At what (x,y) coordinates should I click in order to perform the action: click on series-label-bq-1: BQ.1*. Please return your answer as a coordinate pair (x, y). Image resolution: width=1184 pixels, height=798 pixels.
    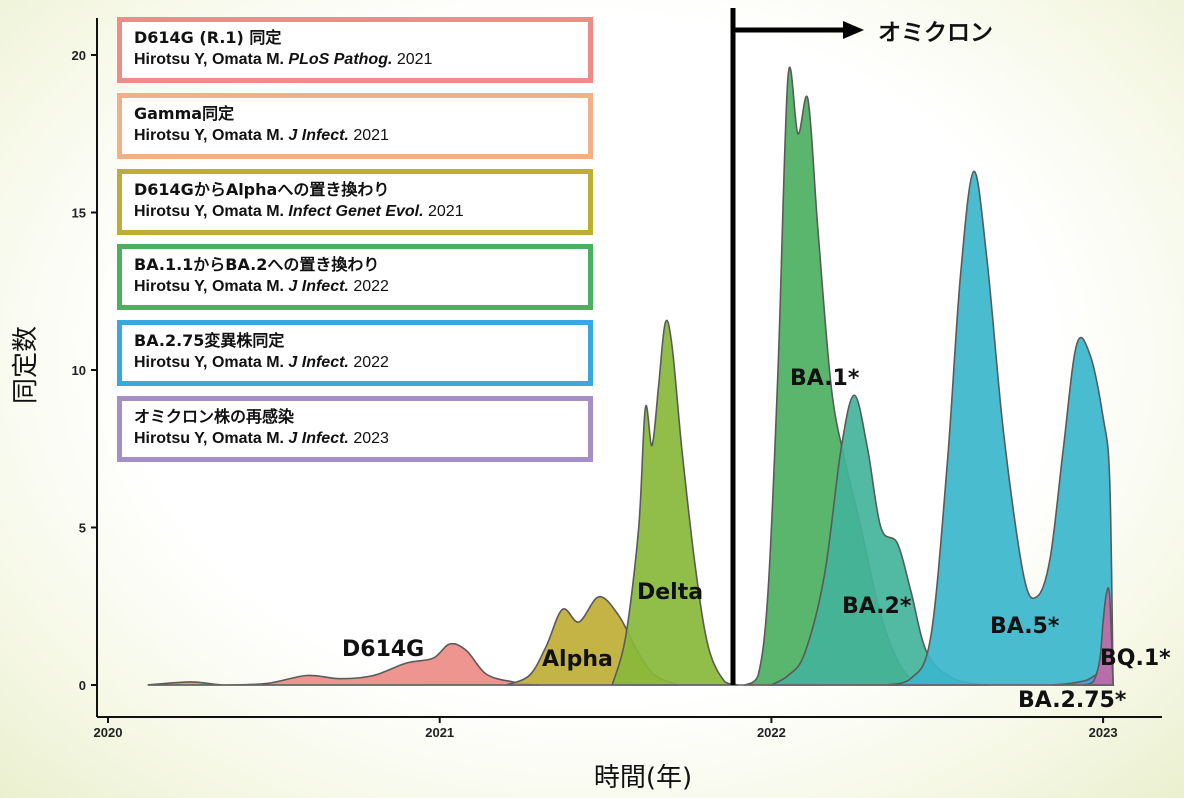
    Looking at the image, I should click on (1135, 658).